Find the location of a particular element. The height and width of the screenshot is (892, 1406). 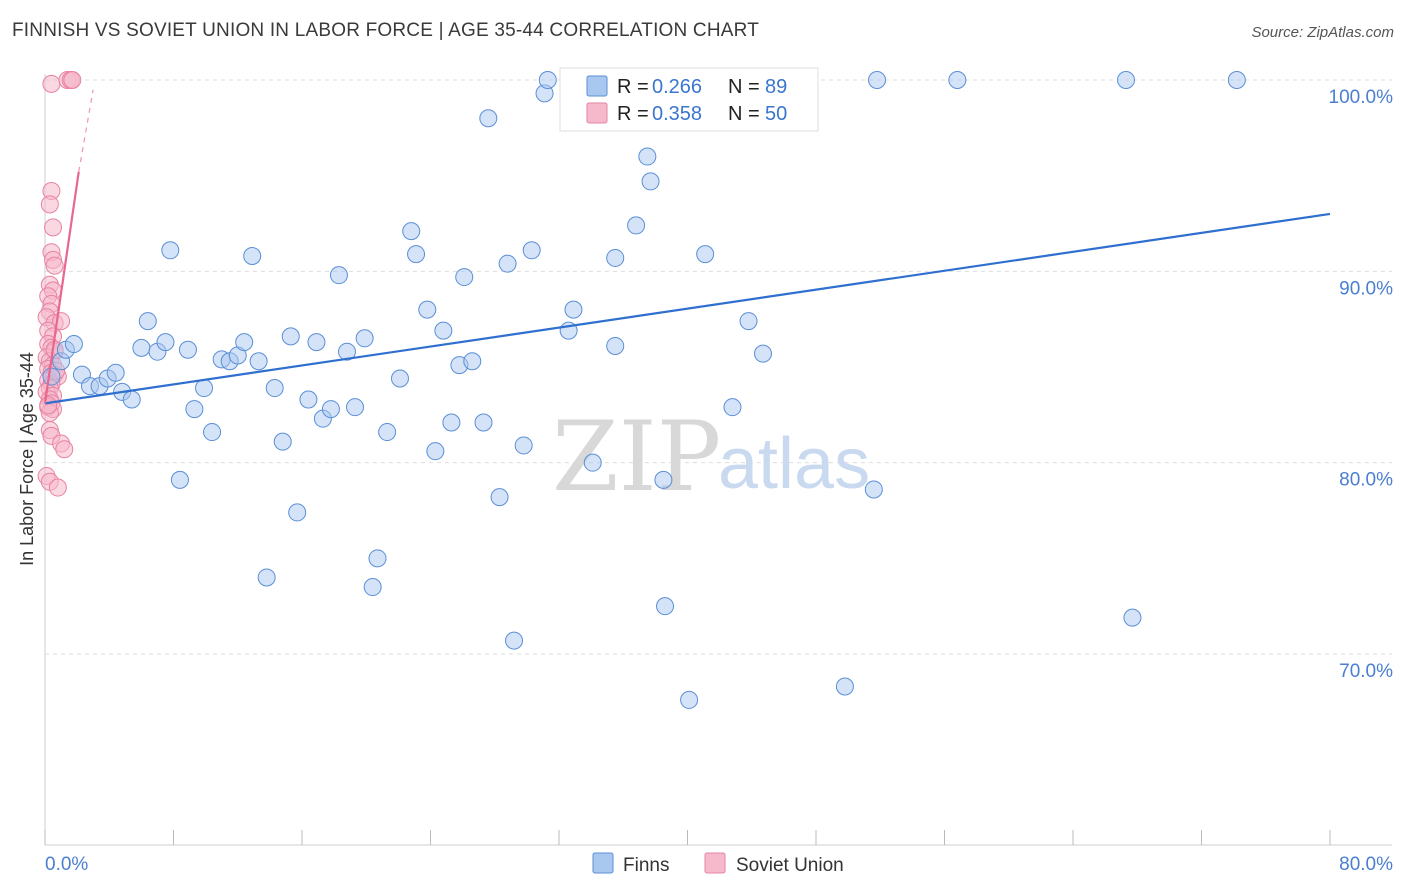

y-tick-label-100: 100.0% is located at coordinates (1361, 97).